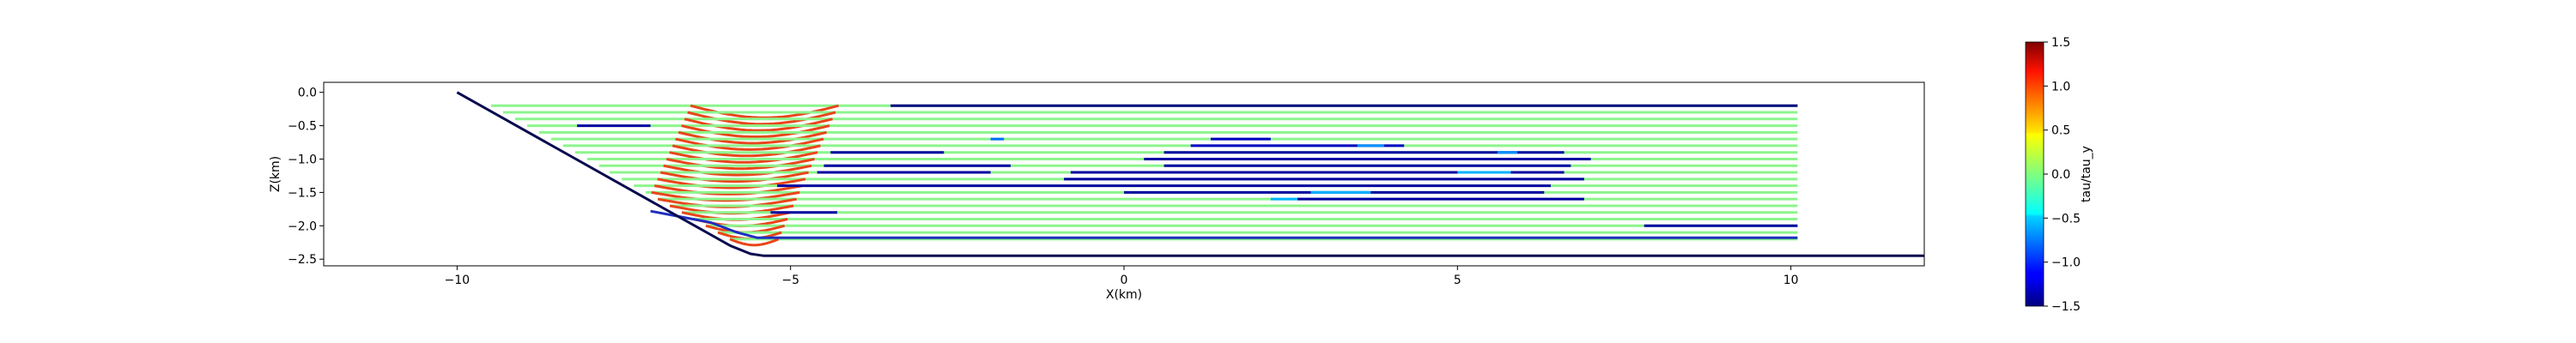 The image size is (2576, 343). I want to click on x-axis: −10 −5 0 5 10, so click(1122, 276).